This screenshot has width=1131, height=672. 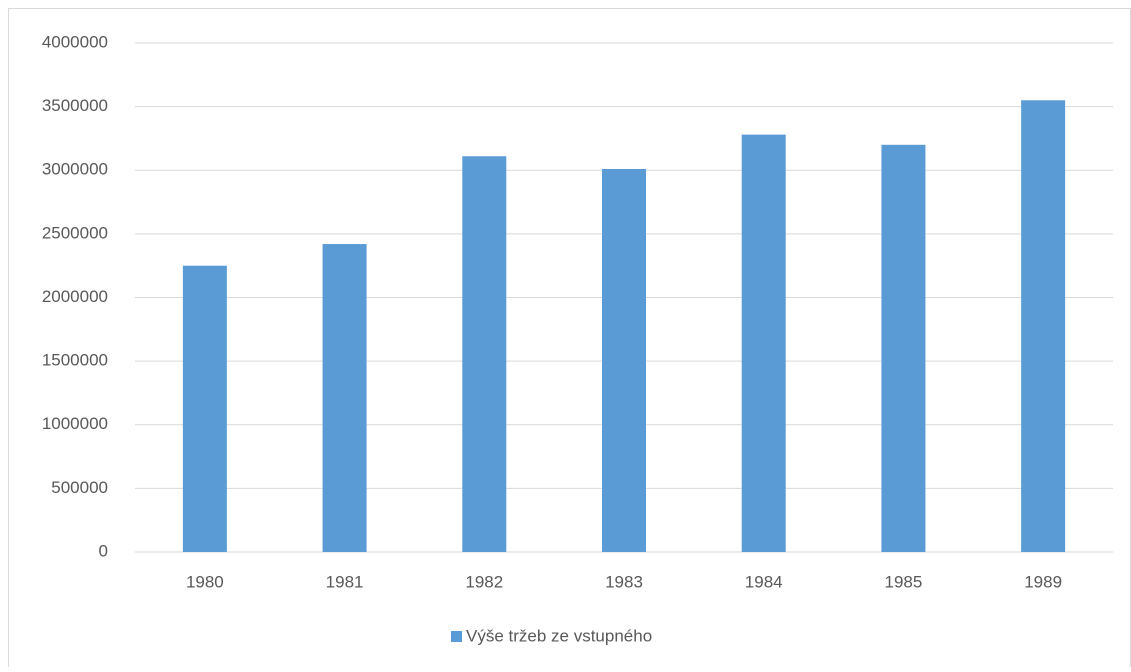 What do you see at coordinates (103, 550) in the screenshot?
I see `y-tick-label: 0` at bounding box center [103, 550].